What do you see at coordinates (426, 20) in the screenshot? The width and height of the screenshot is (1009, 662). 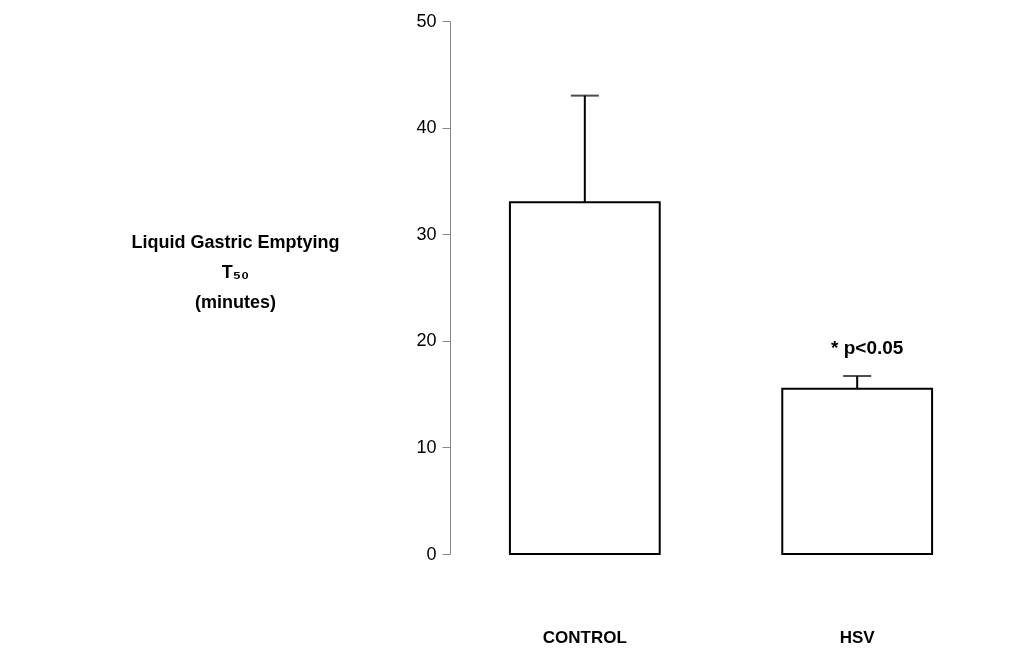 I see `y-tick-label: 50` at bounding box center [426, 20].